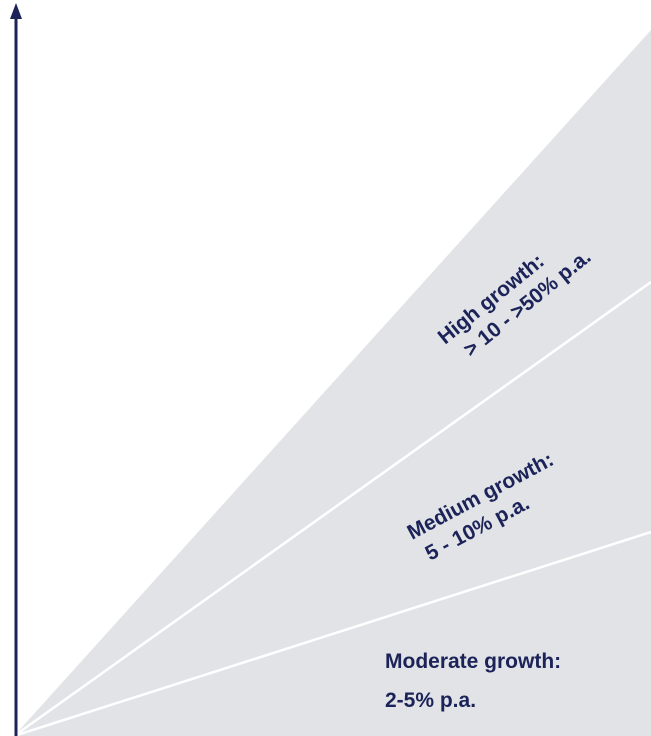 Image resolution: width=651 pixels, height=736 pixels. Describe the element at coordinates (430, 700) in the screenshot. I see `moderate-growth-range: 2-5% p.a.` at that location.